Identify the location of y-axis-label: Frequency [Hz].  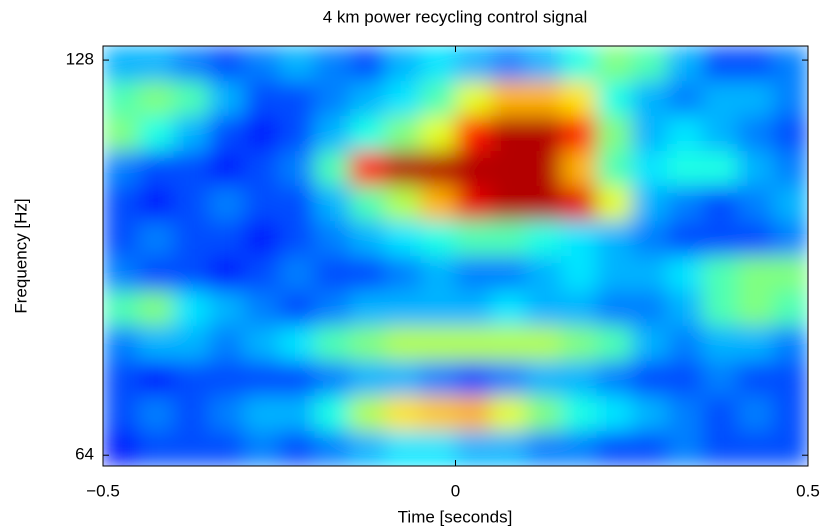
(20, 255).